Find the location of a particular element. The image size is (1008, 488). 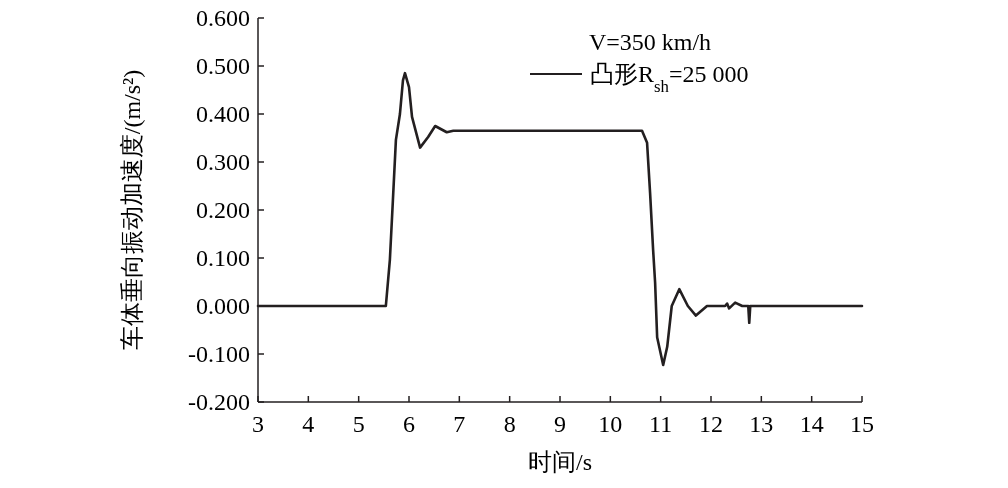

y-axis-title: 车体垂向振动加速度/(m/s²) is located at coordinates (132, 210).